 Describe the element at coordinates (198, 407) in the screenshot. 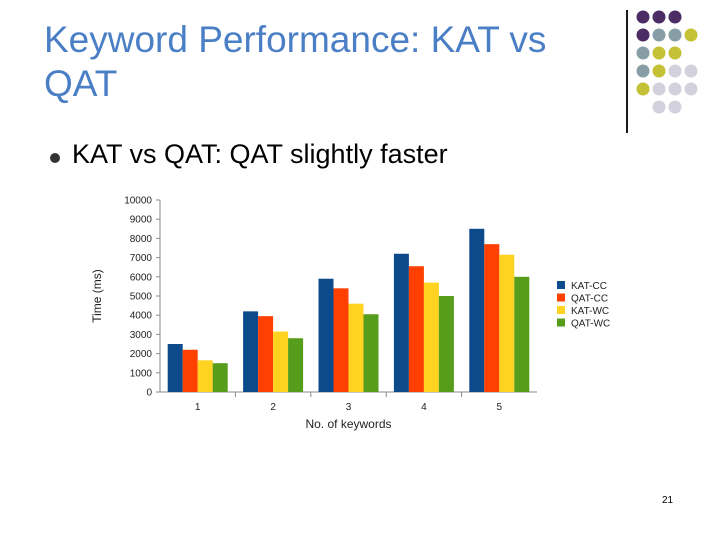

I see `x-tick-label: 1` at that location.